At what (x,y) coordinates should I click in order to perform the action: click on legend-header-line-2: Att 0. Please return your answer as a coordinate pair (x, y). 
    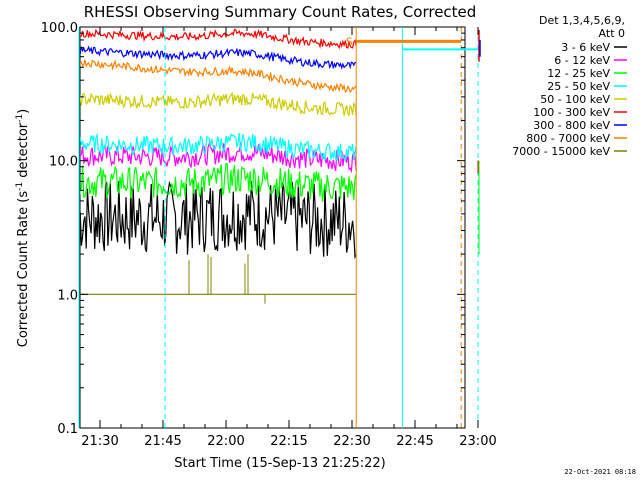
    Looking at the image, I should click on (612, 33).